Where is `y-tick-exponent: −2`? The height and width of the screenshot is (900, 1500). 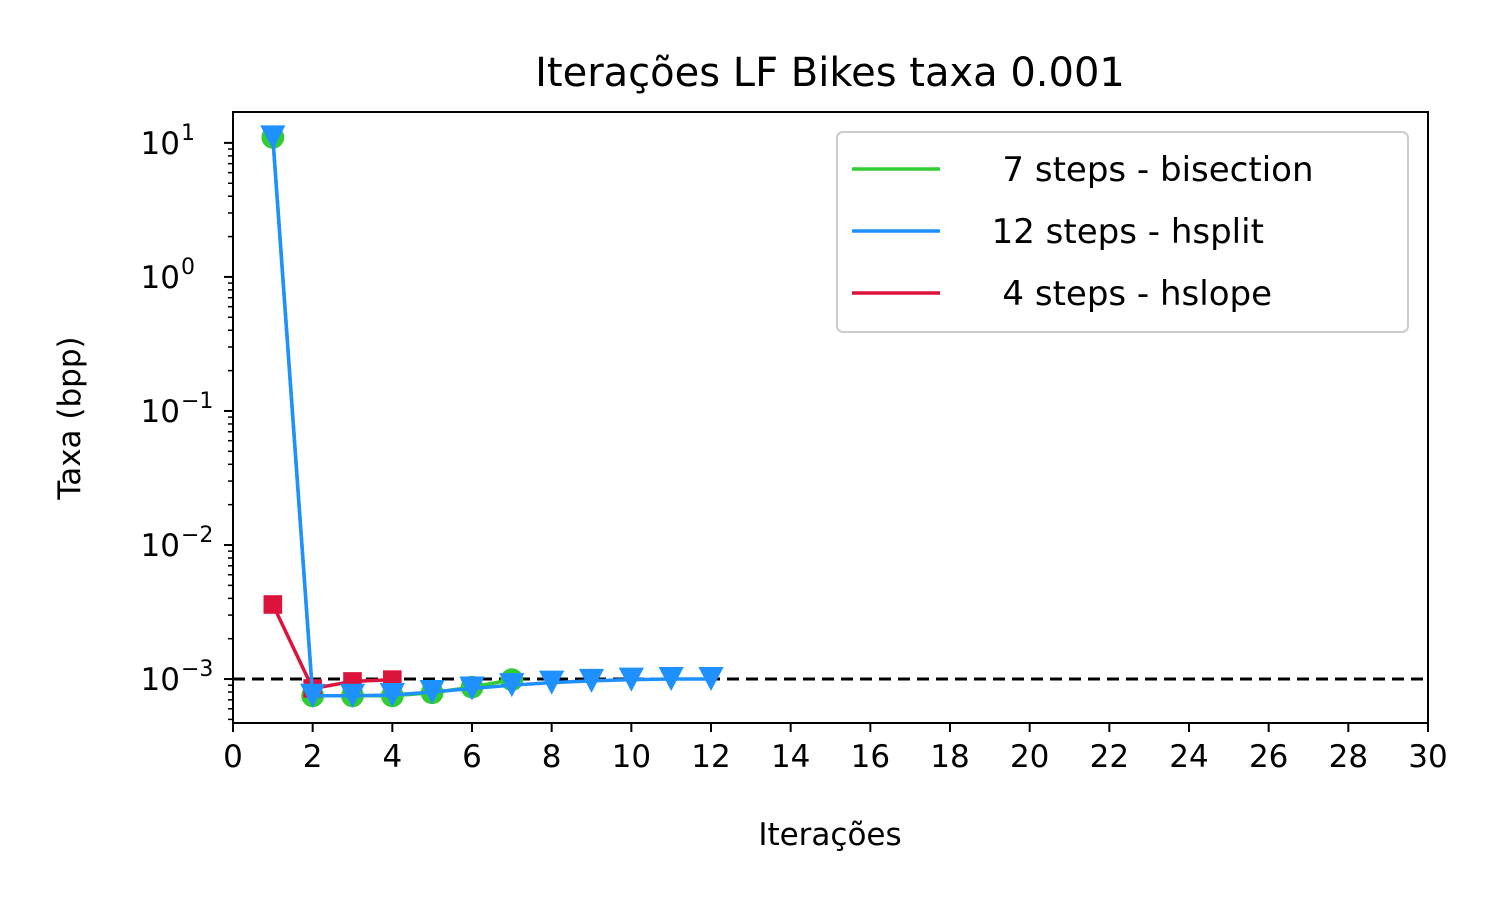
y-tick-exponent: −2 is located at coordinates (197, 535).